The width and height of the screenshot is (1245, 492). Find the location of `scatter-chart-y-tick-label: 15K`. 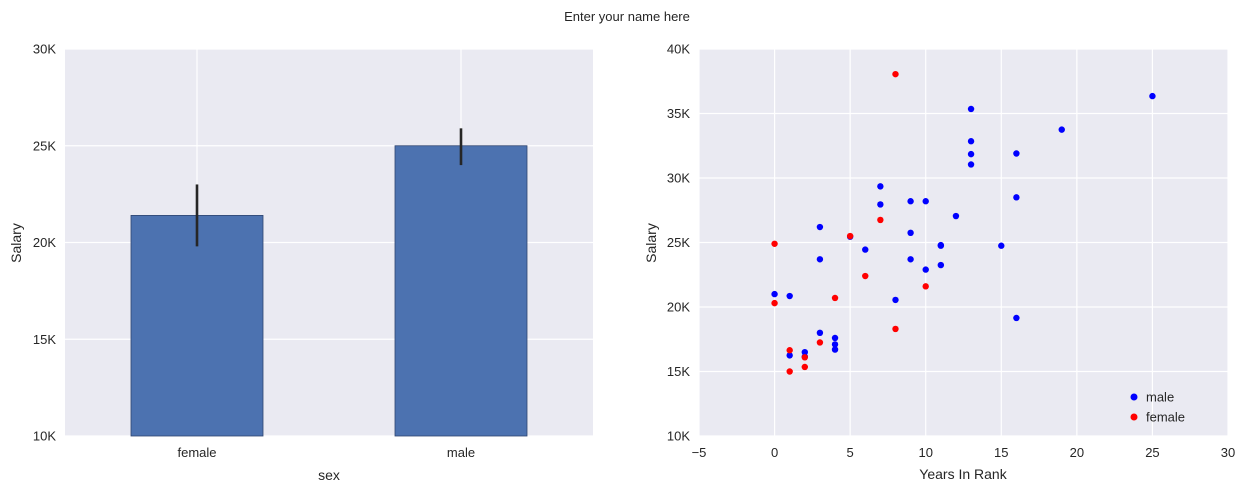

scatter-chart-y-tick-label: 15K is located at coordinates (678, 371).